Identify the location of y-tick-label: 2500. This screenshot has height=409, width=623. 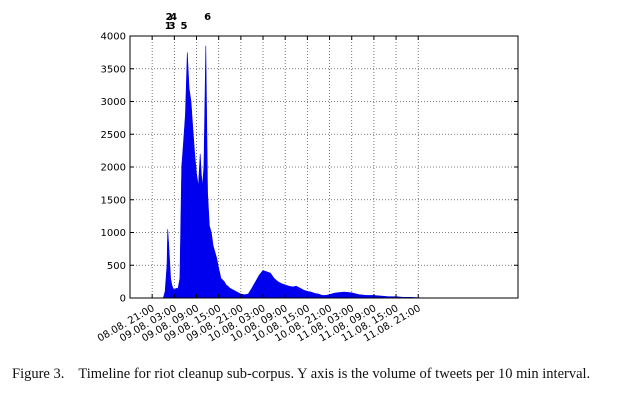
(113, 135).